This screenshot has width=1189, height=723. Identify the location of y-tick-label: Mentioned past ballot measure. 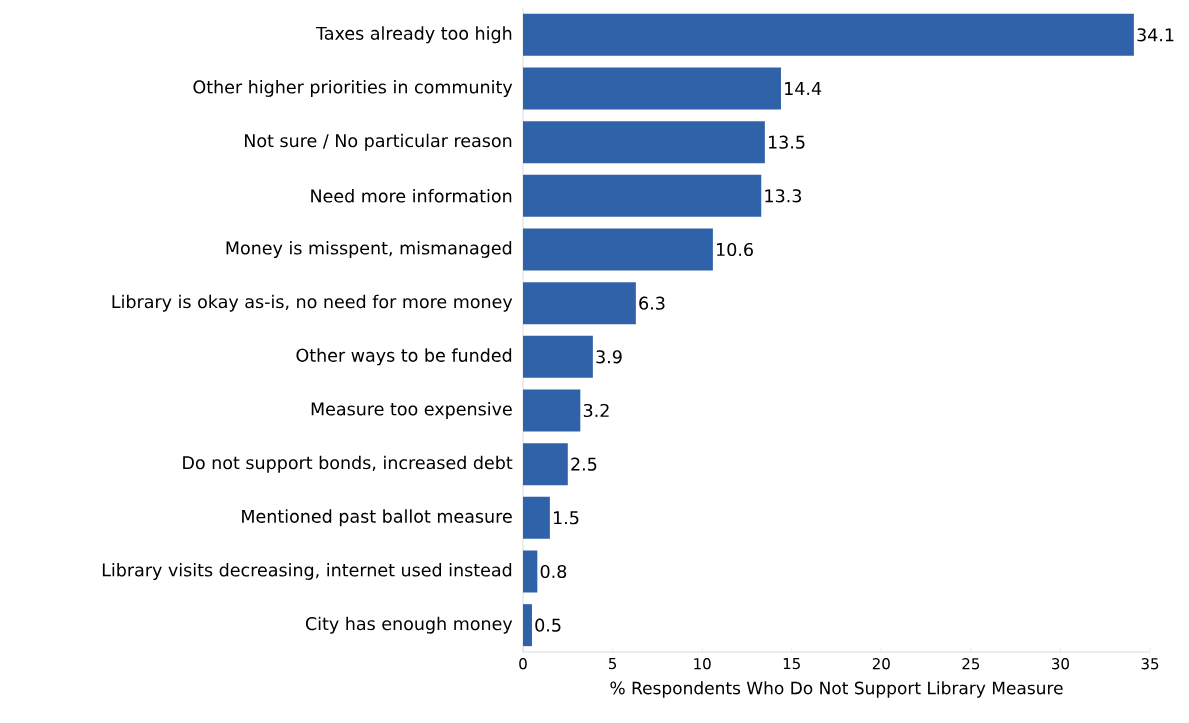
(377, 518).